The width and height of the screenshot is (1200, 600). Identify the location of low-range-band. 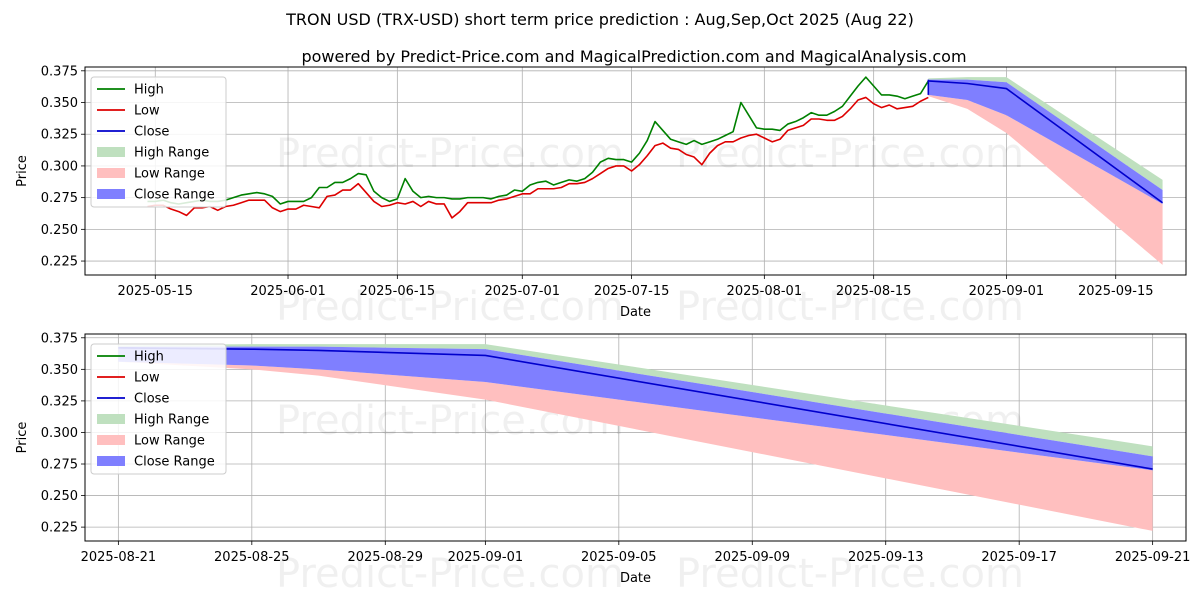
(1045, 179).